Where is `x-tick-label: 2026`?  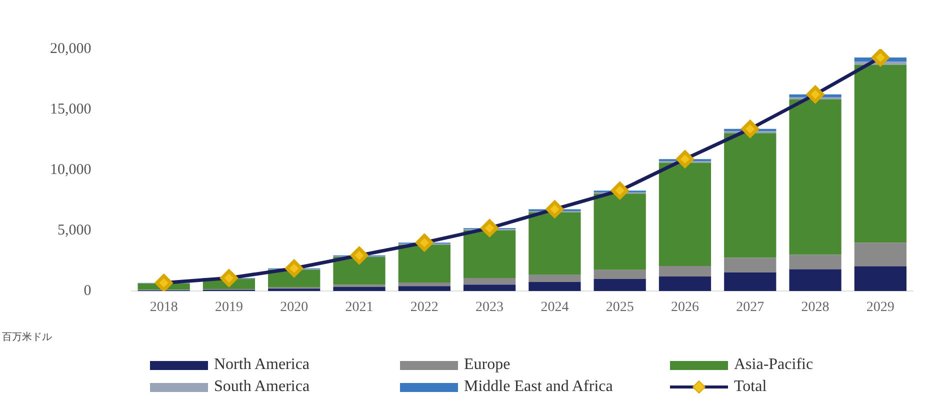 x-tick-label: 2026 is located at coordinates (684, 308).